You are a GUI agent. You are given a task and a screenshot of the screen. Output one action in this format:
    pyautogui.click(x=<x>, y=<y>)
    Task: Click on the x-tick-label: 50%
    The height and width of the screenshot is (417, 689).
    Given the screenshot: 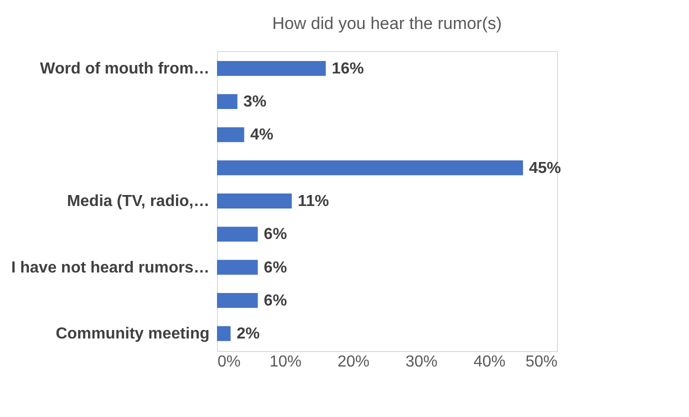 What is the action you would take?
    pyautogui.click(x=541, y=362)
    